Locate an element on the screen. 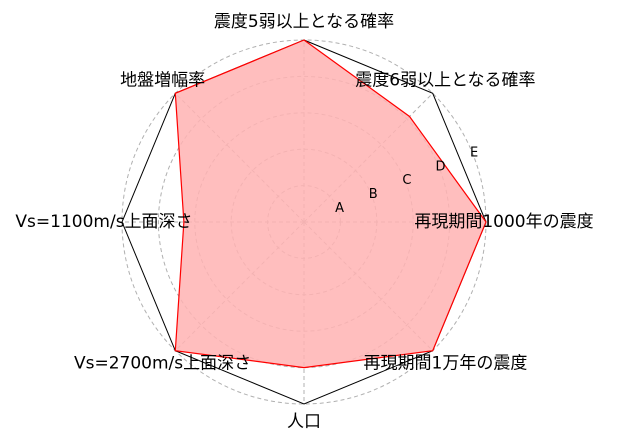 The height and width of the screenshot is (446, 618). axis-label: 地盤増幅率 is located at coordinates (162, 81).